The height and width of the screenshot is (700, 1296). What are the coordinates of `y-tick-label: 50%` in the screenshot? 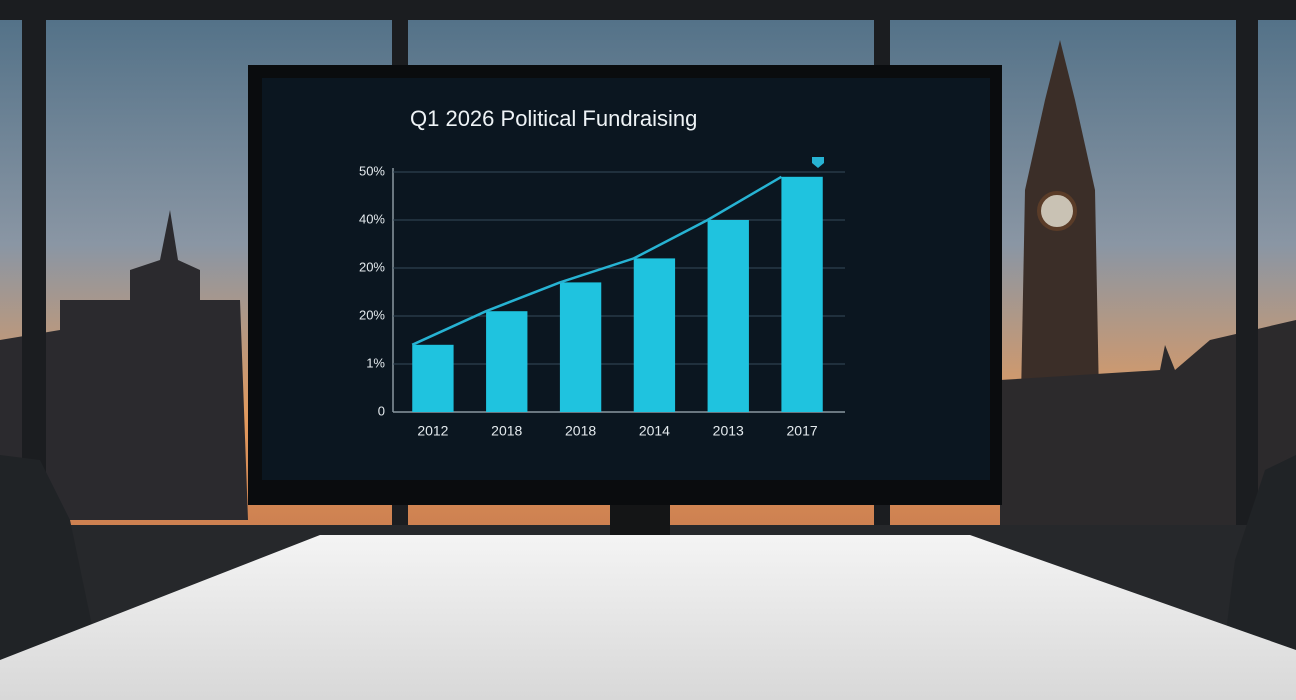 It's located at (372, 170).